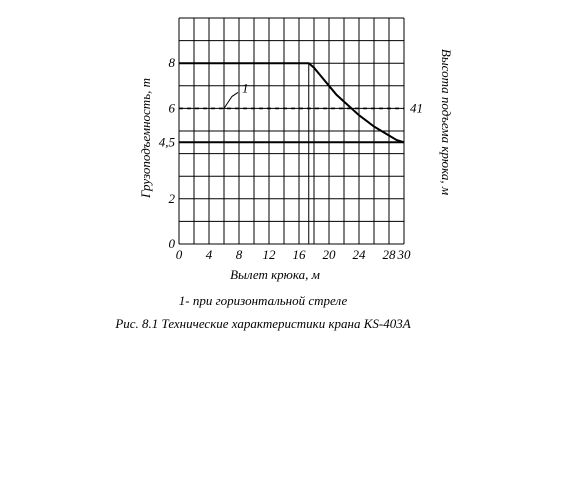  What do you see at coordinates (416, 107) in the screenshot?
I see `y-tick-label-right: 41` at bounding box center [416, 107].